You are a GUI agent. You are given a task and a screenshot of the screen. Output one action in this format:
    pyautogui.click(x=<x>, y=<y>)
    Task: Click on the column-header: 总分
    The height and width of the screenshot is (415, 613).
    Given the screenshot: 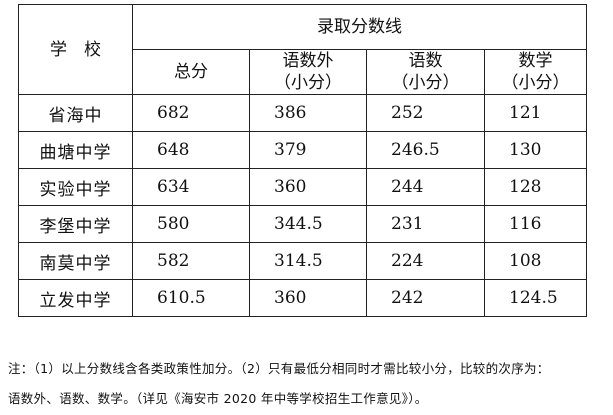 What is the action you would take?
    pyautogui.click(x=191, y=72)
    